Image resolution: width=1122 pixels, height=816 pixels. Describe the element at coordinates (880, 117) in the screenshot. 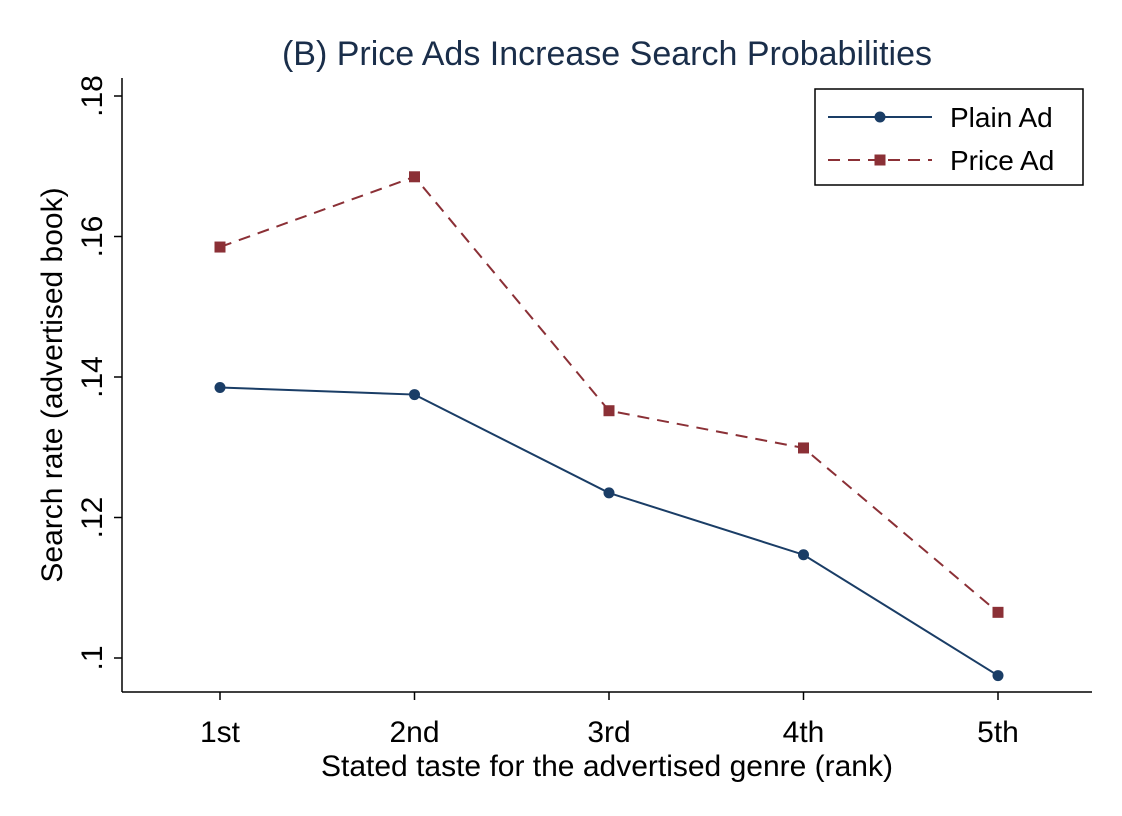

I see `legend-marker-plain-ad` at that location.